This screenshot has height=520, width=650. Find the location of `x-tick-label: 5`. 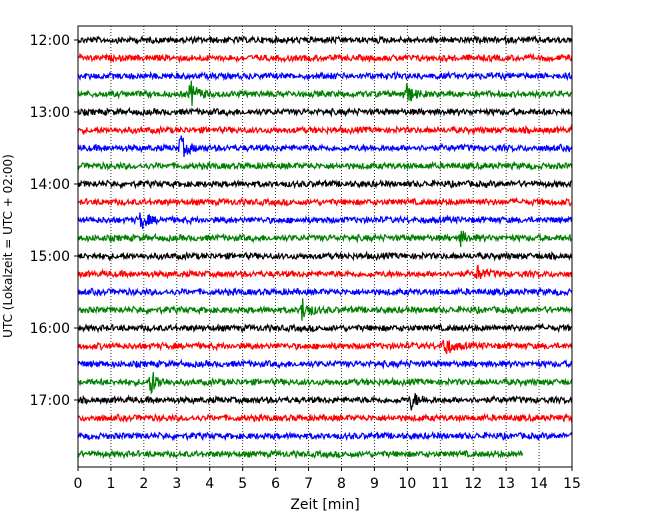

x-tick-label: 5 is located at coordinates (242, 484).